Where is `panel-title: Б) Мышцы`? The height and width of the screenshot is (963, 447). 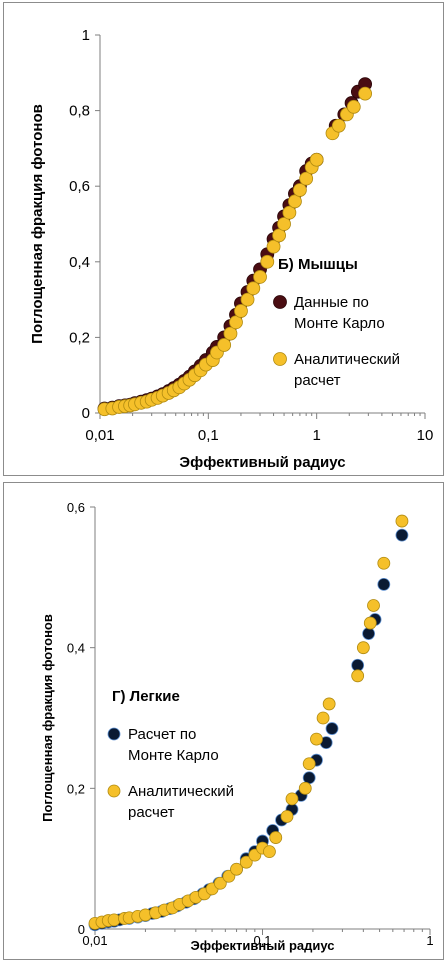 panel-title: Б) Мышцы is located at coordinates (318, 264).